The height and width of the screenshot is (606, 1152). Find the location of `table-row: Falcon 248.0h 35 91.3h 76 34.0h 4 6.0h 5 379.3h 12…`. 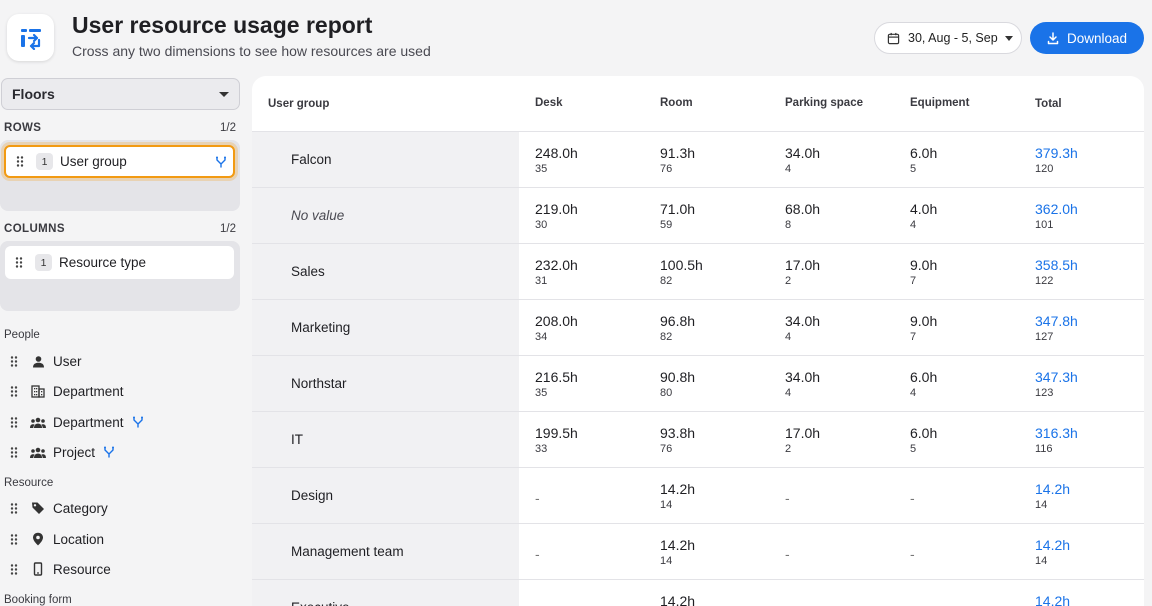

table-row: Falcon 248.0h 35 91.3h 76 34.0h 4 6.0h 5 379.3h 12… is located at coordinates (698, 160).